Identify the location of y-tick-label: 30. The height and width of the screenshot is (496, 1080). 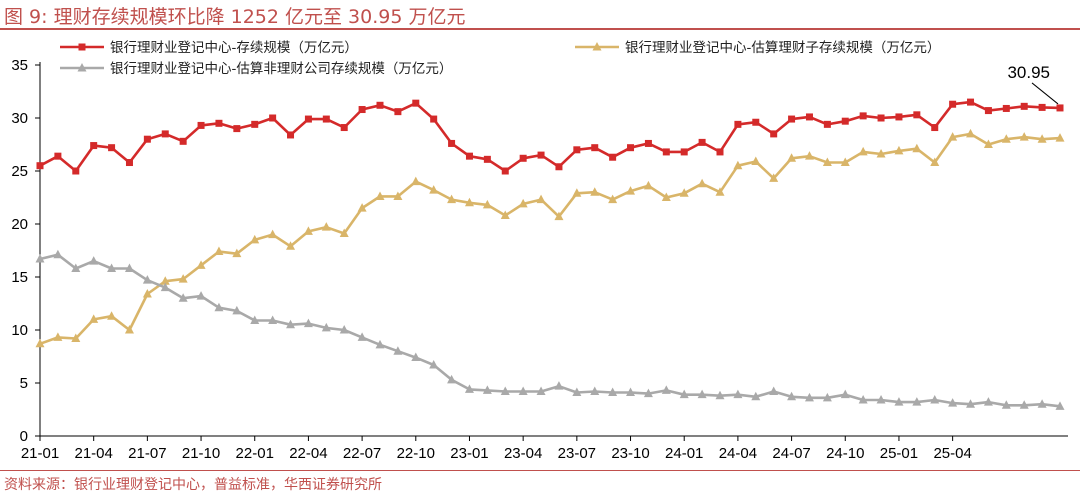
(19, 118).